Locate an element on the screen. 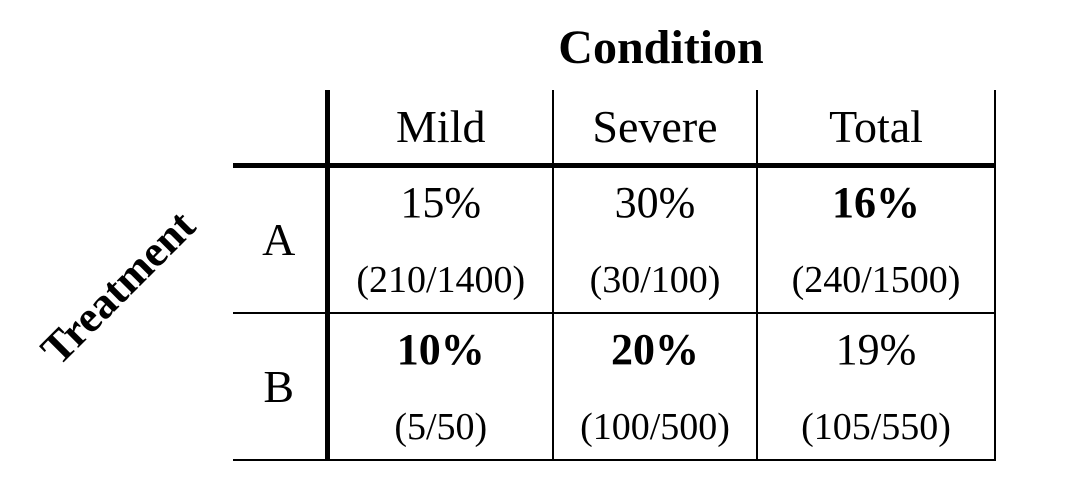 The width and height of the screenshot is (1080, 503). cell-percent: 16% is located at coordinates (876, 202).